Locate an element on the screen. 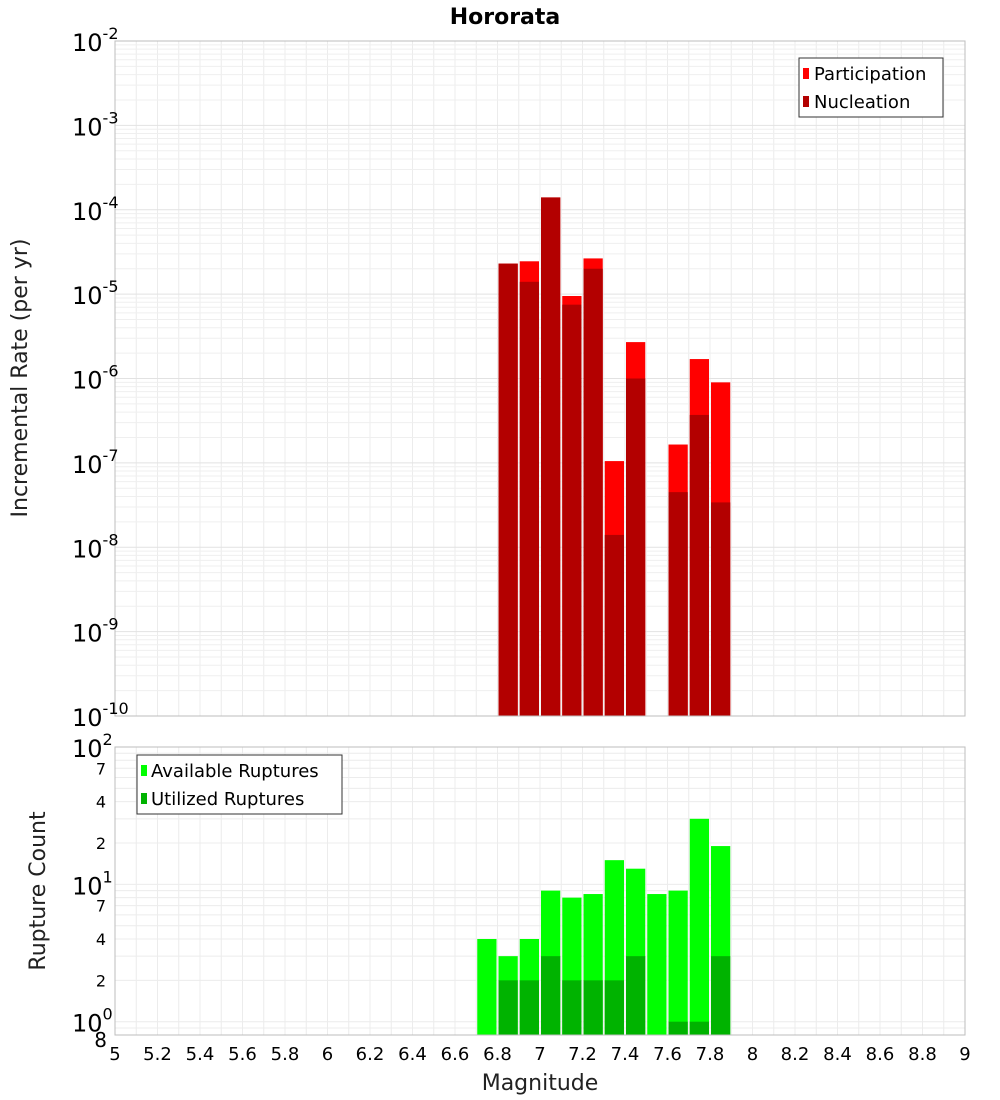  x-tick-label: 8 is located at coordinates (752, 1054).